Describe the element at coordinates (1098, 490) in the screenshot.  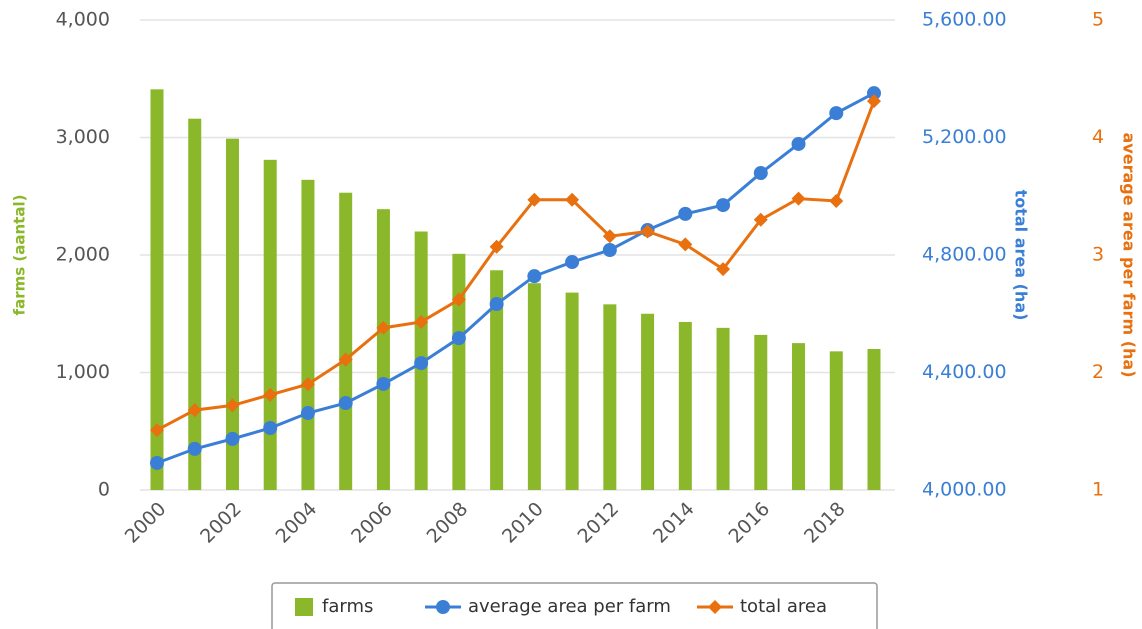
I see `y3-tick-label: 1` at that location.